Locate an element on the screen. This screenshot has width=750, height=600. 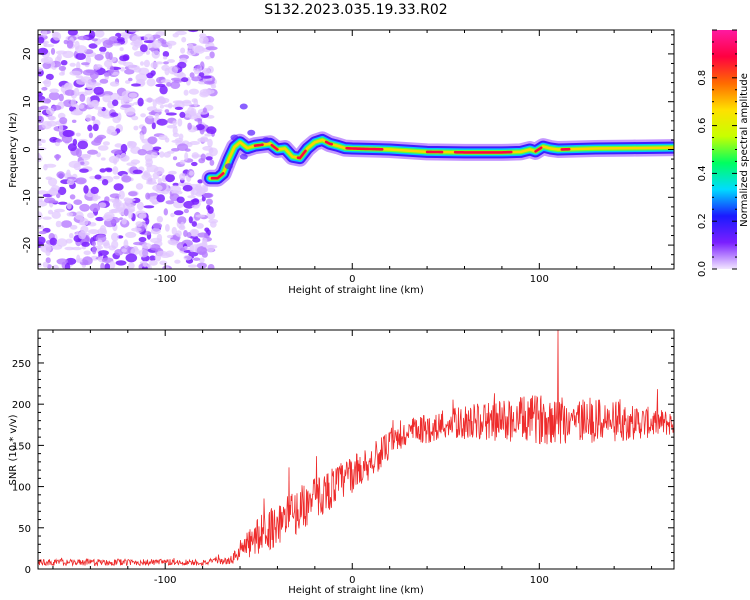
spectrogram-noise is located at coordinates (128, 149).